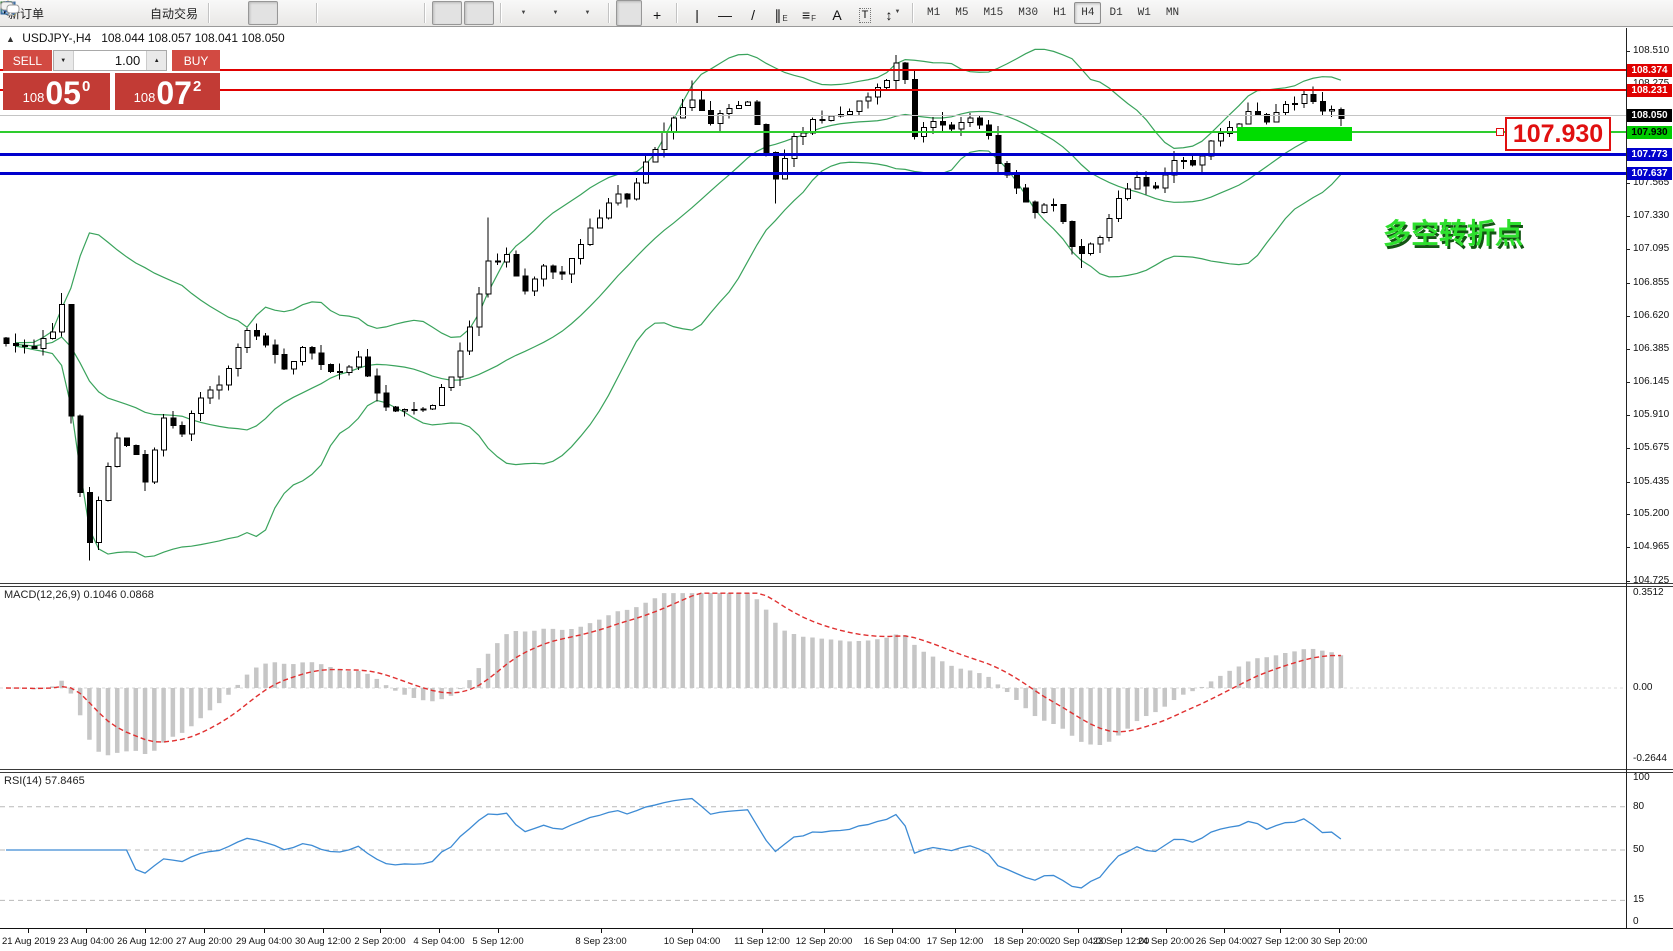 This screenshot has width=1673, height=951. I want to click on timeframe-h1: H1, so click(1060, 13).